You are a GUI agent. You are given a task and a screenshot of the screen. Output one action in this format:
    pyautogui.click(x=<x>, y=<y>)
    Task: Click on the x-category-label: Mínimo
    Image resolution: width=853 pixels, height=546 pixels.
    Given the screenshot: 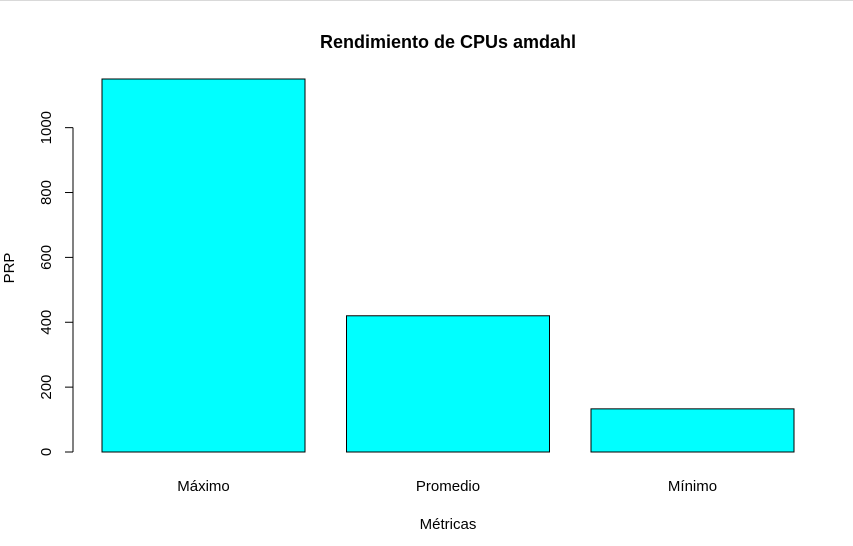 What is the action you would take?
    pyautogui.click(x=692, y=486)
    